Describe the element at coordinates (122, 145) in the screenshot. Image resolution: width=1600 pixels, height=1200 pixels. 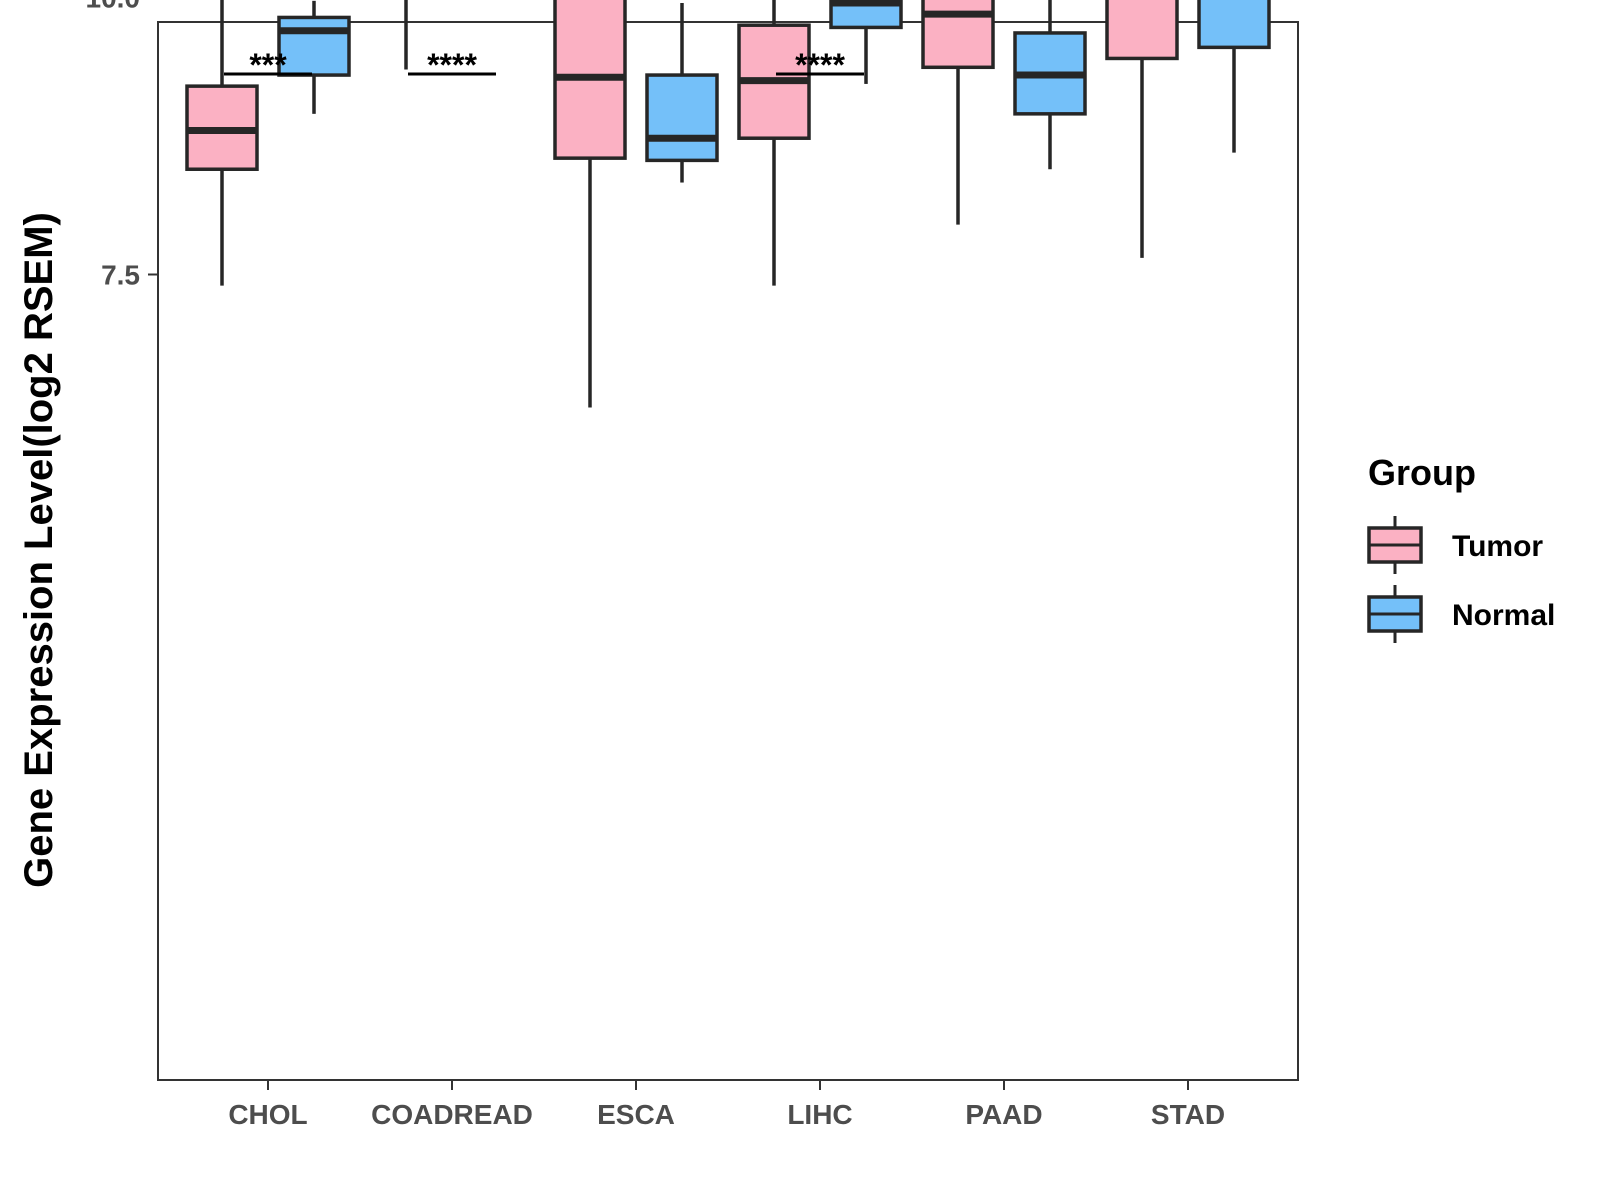
I see `y-axis: 7.510.012.5` at that location.